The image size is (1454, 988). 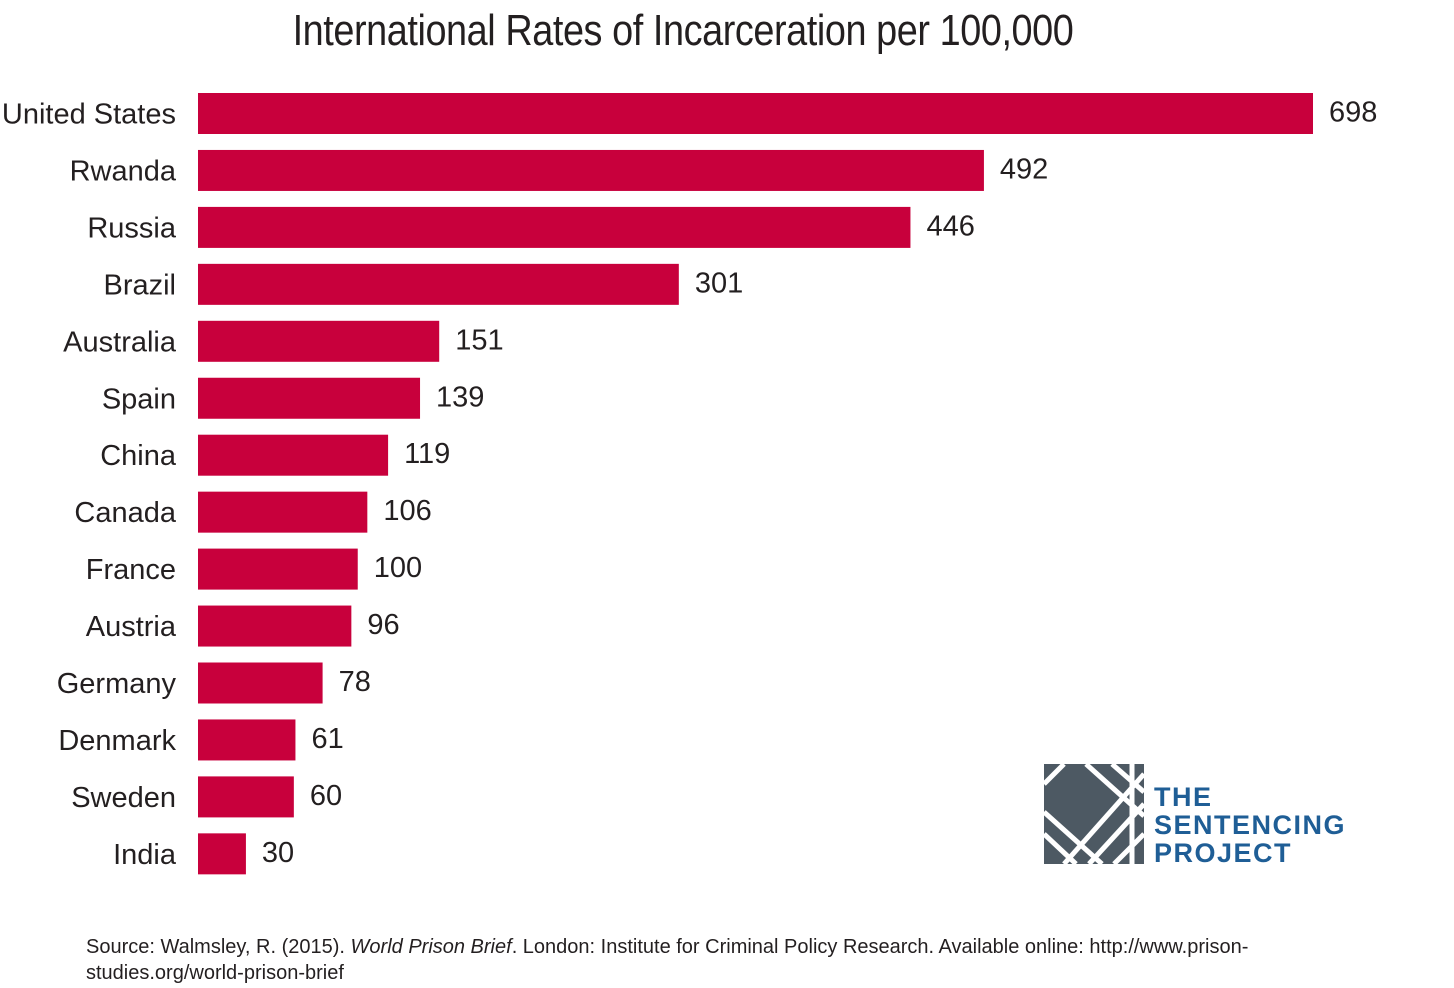 What do you see at coordinates (132, 228) in the screenshot?
I see `category-label-russia: Russia` at bounding box center [132, 228].